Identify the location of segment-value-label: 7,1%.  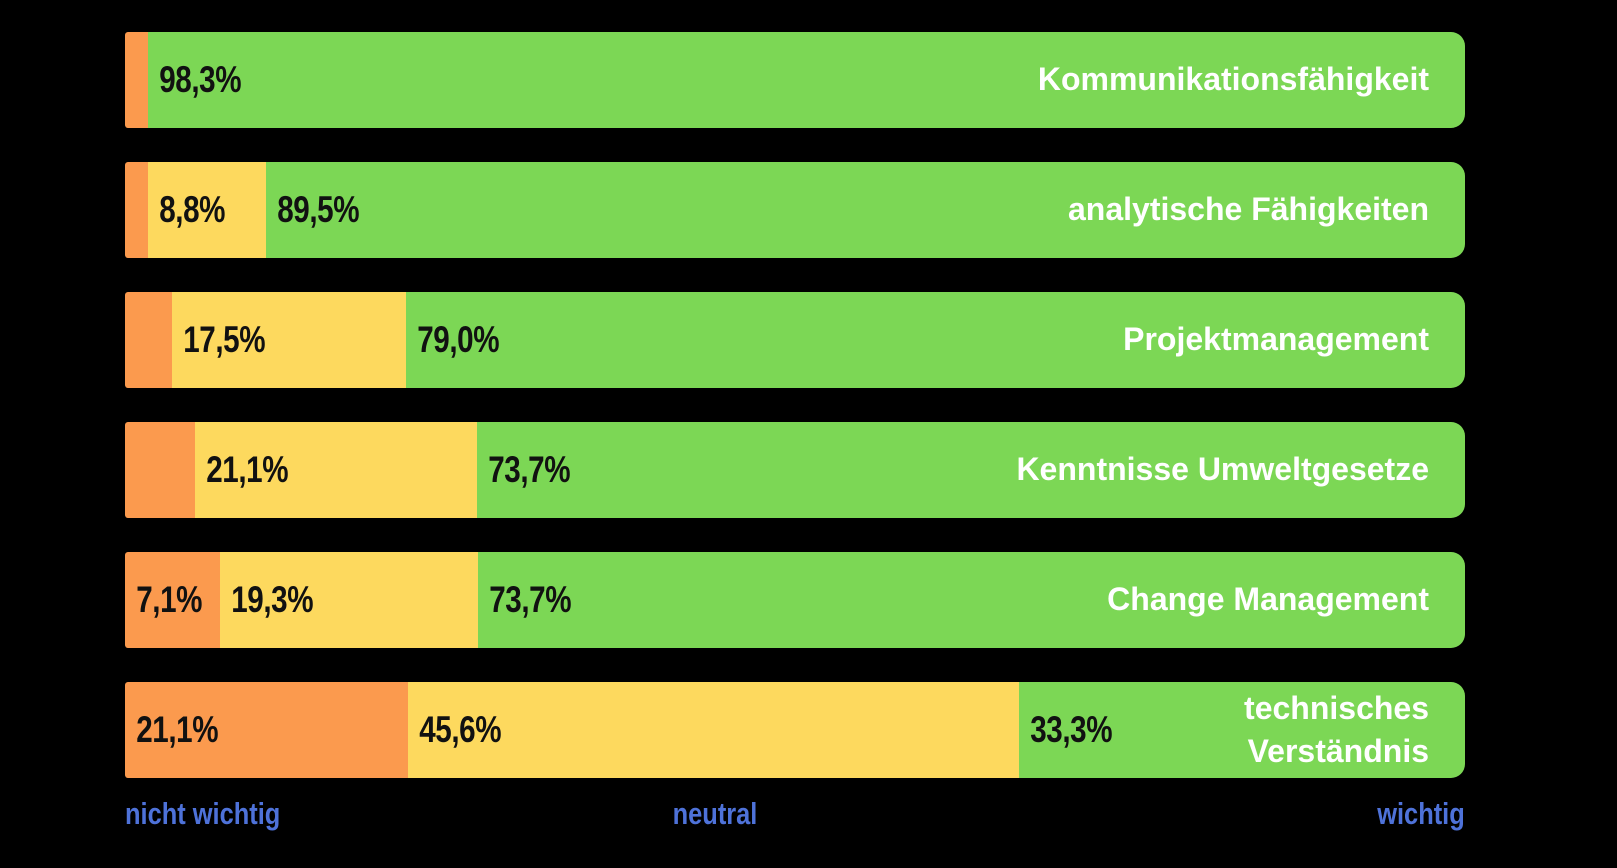
(169, 599).